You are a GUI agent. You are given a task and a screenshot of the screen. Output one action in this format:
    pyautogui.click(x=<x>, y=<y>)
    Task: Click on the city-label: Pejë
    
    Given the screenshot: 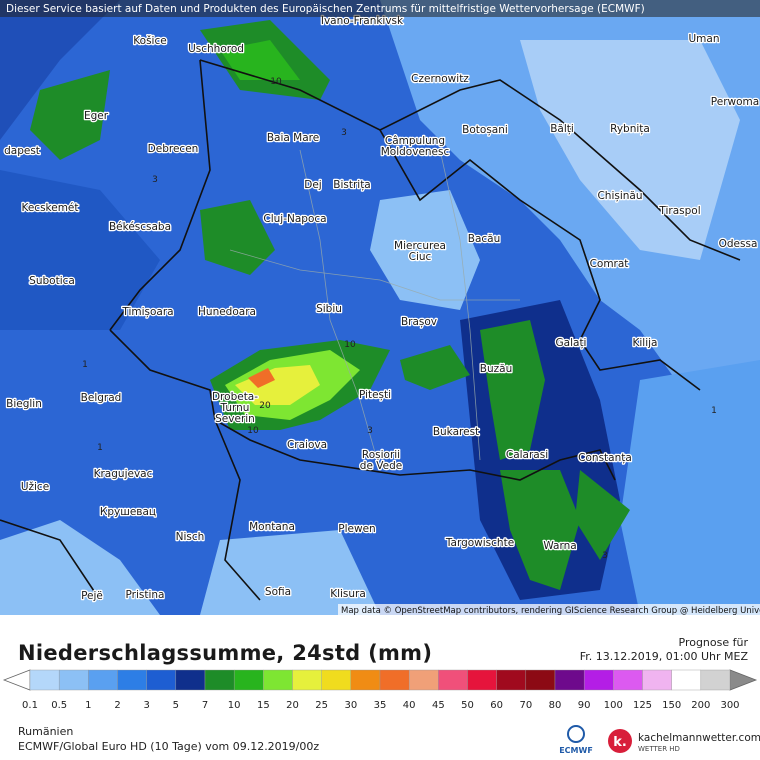 What is the action you would take?
    pyautogui.click(x=92, y=596)
    